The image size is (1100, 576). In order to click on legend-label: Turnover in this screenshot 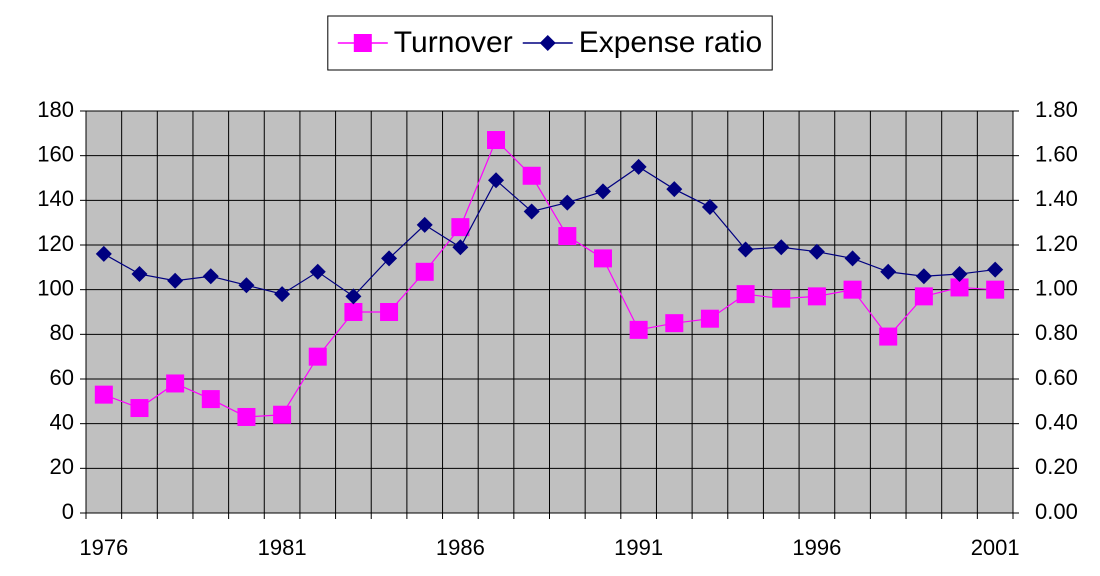, I will do `click(453, 42)`.